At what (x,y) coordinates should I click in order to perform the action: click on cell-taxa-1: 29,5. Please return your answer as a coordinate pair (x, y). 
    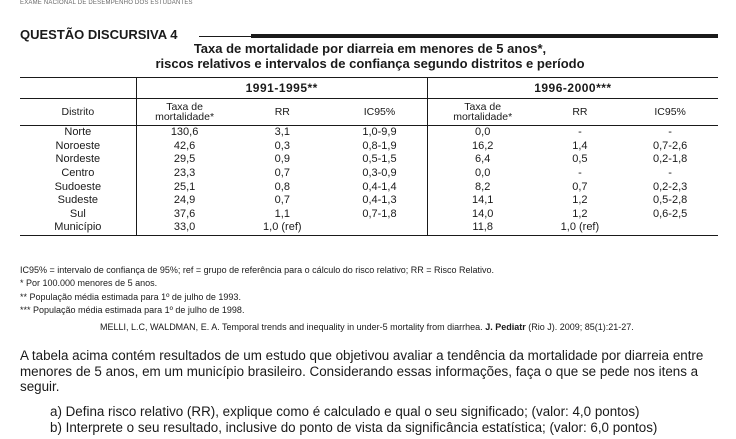
    Looking at the image, I should click on (184, 159).